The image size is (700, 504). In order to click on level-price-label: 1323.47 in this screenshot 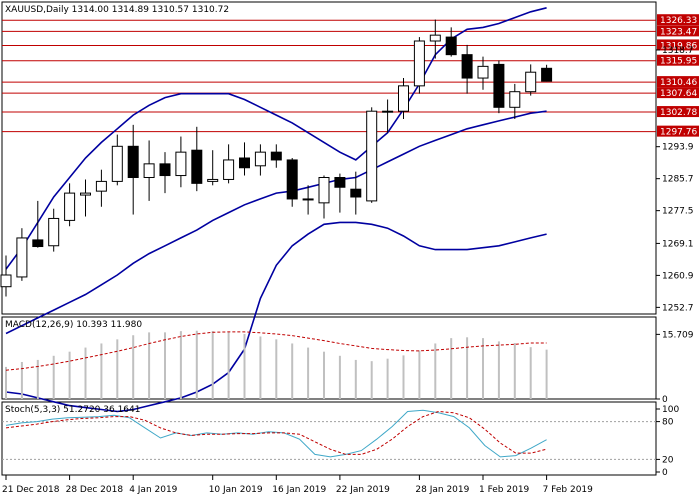, I will do `click(678, 32)`.